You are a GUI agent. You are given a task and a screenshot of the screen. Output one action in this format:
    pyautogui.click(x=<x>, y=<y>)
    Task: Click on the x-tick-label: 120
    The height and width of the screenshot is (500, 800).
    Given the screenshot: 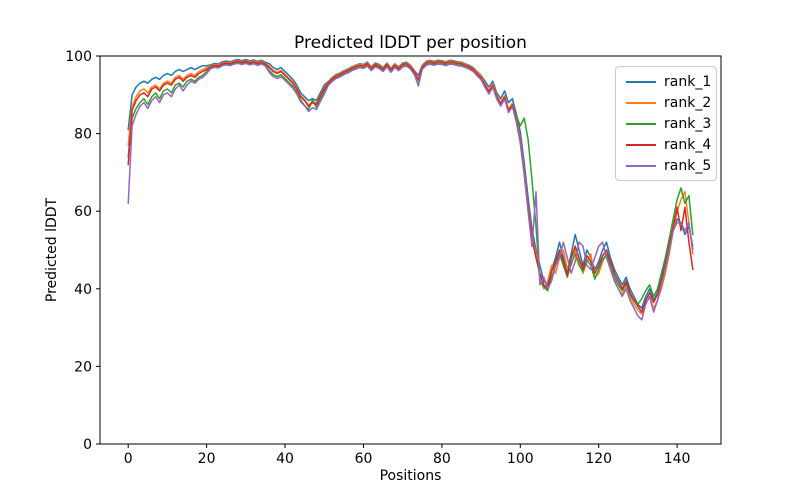 What is the action you would take?
    pyautogui.click(x=598, y=459)
    